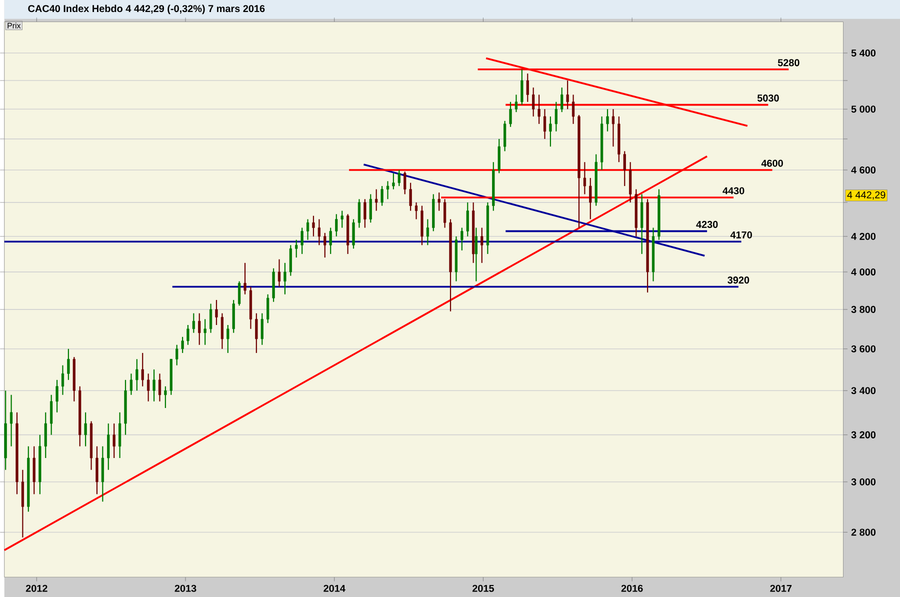  What do you see at coordinates (335, 588) in the screenshot?
I see `x-tick-label: 2014` at bounding box center [335, 588].